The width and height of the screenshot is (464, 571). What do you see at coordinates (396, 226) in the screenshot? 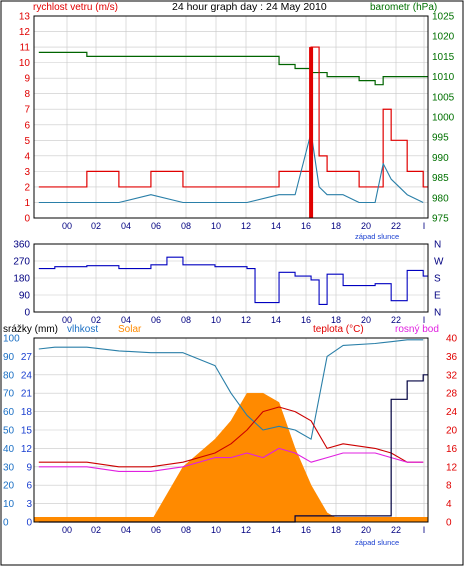
I see `panel1-xtick-11: 22` at bounding box center [396, 226].